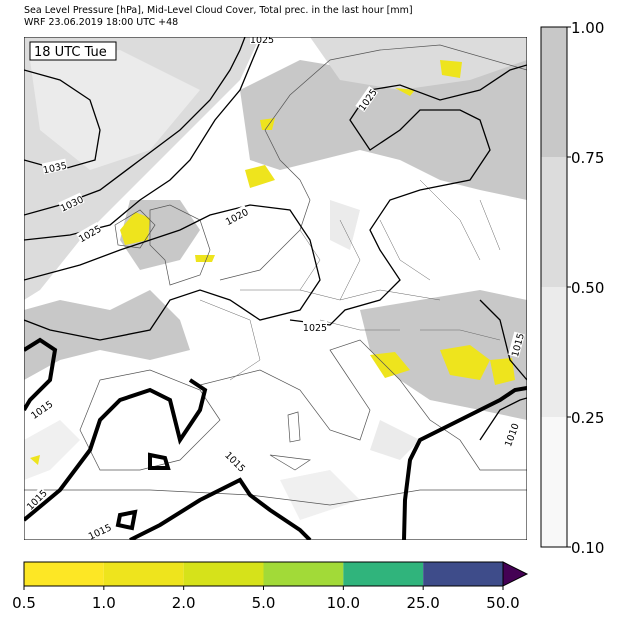 This screenshot has height=625, width=618. I want to click on precip-tick-label: 2.0, so click(184, 603).